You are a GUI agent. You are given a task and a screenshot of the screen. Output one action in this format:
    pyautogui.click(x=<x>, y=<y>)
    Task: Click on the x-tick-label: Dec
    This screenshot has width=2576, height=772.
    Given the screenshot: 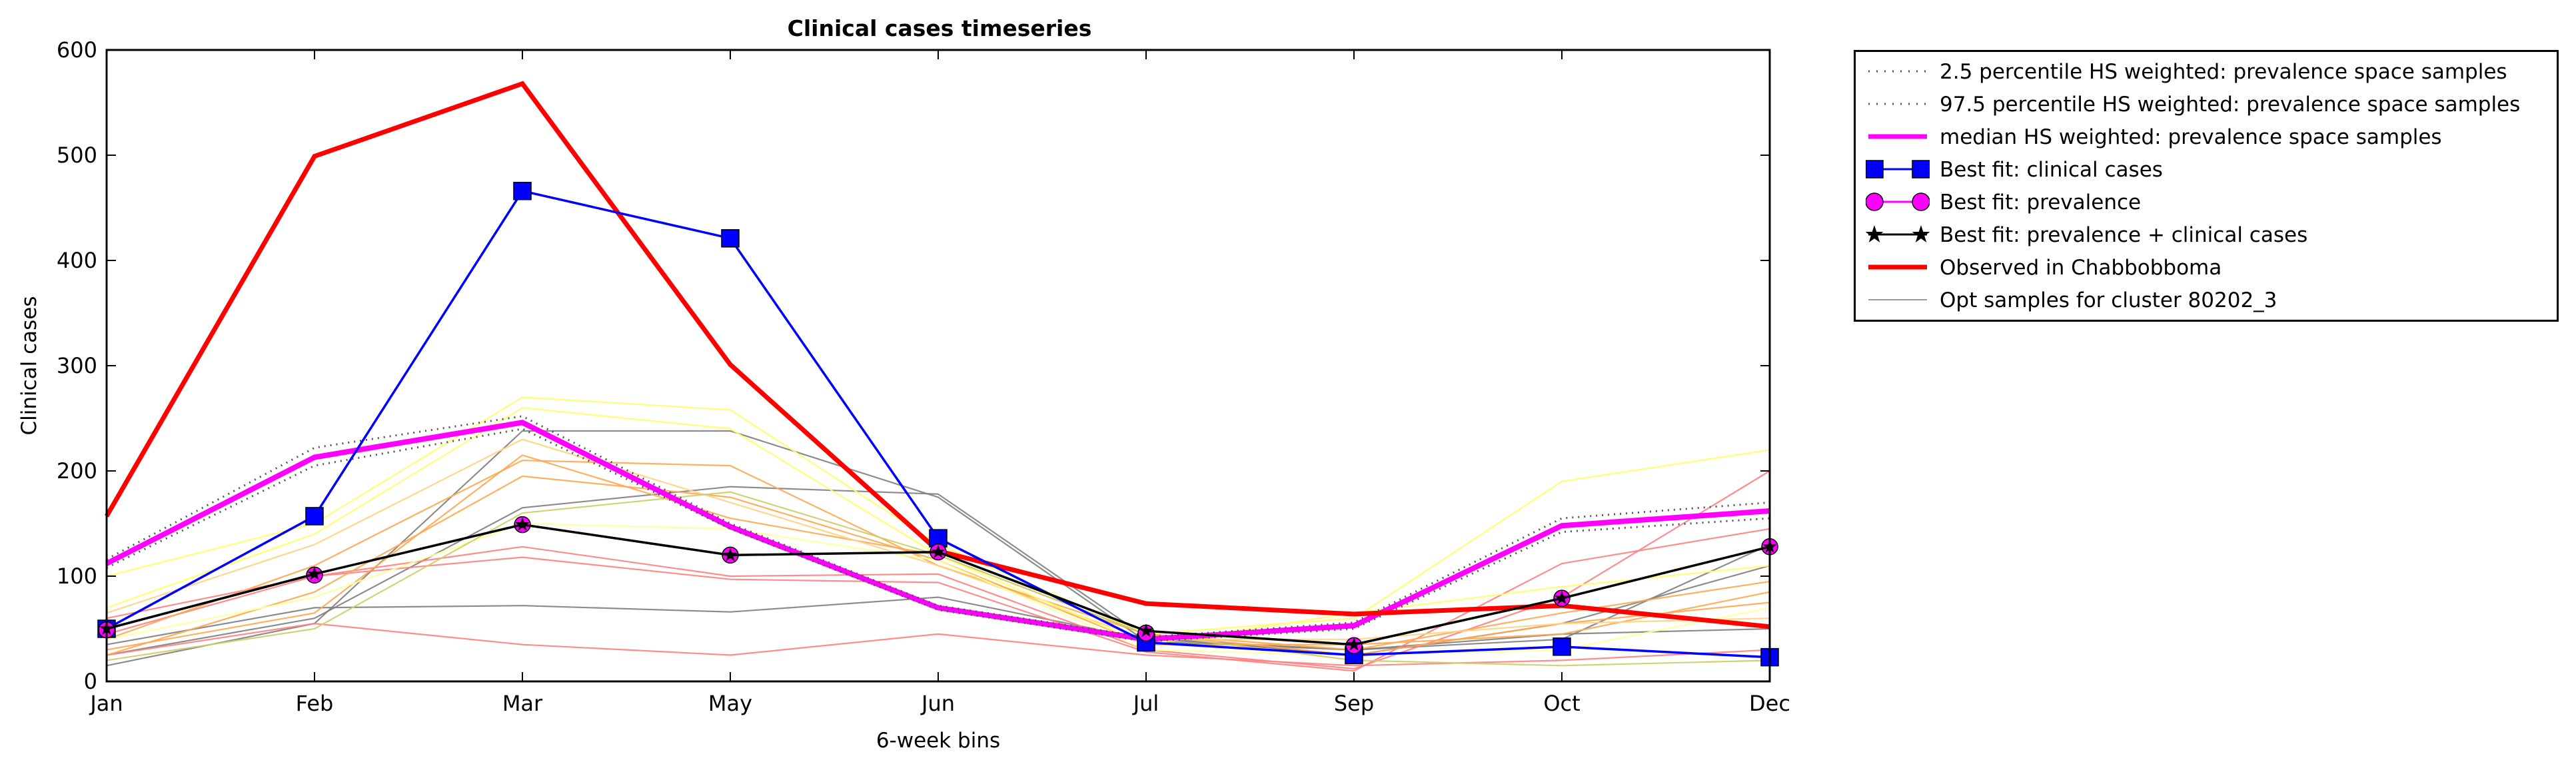 What is the action you would take?
    pyautogui.click(x=1770, y=703)
    